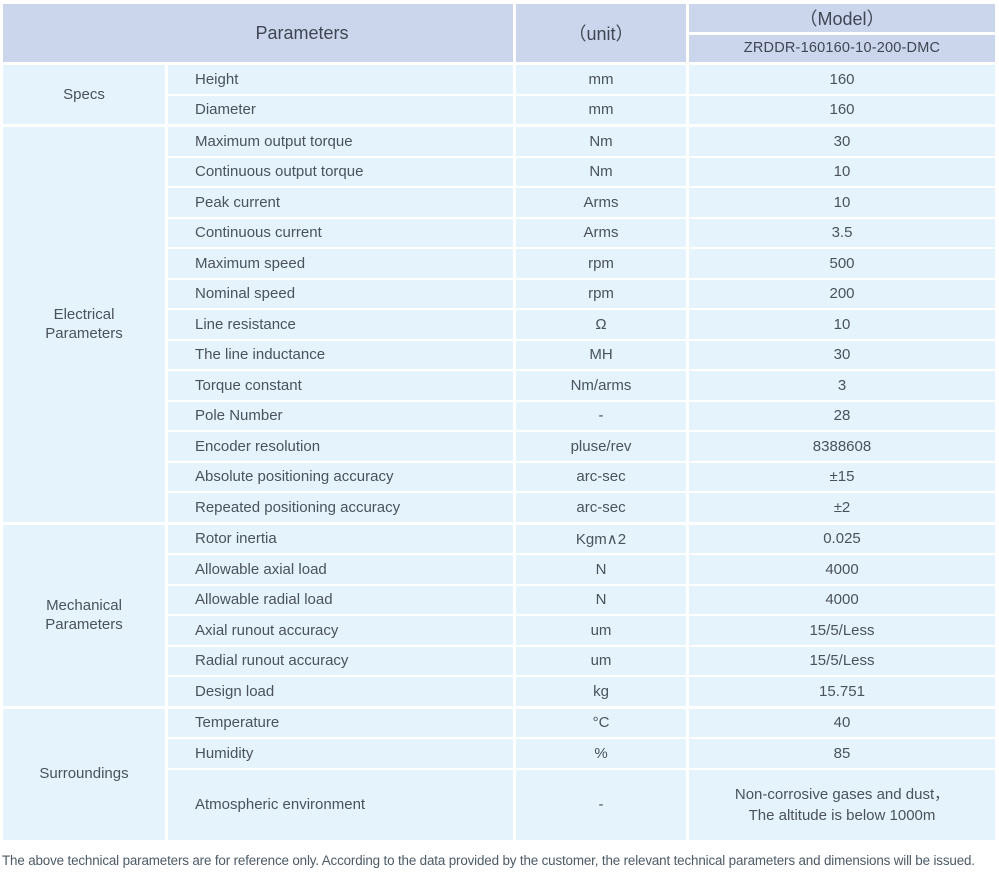 Image resolution: width=999 pixels, height=881 pixels. I want to click on param-cell: Rotor inertia, so click(340, 538).